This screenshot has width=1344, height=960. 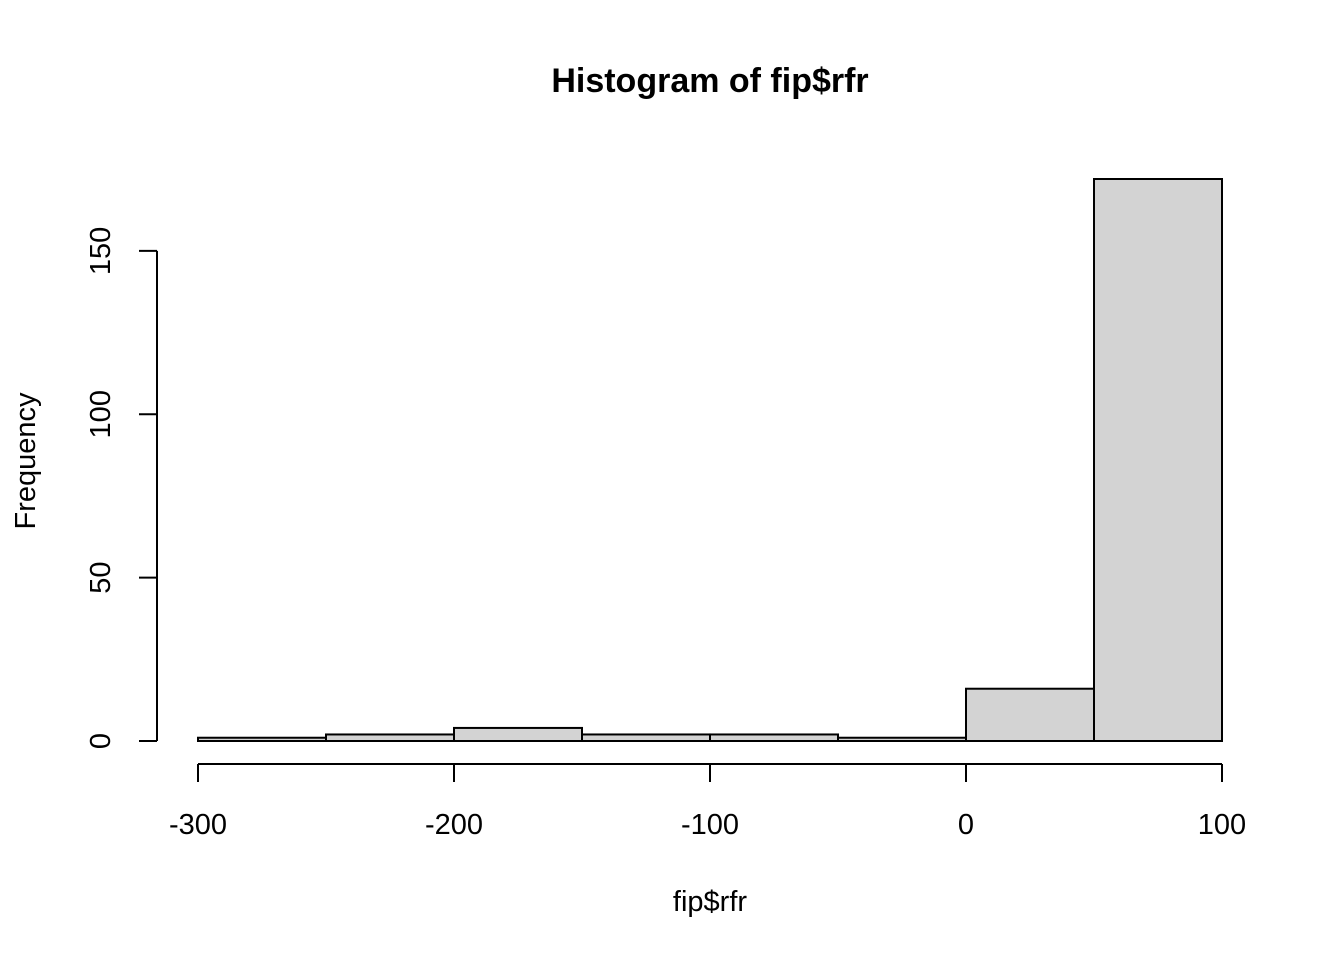 I want to click on chart-title: Histogram of fip$rfr, so click(x=709, y=81).